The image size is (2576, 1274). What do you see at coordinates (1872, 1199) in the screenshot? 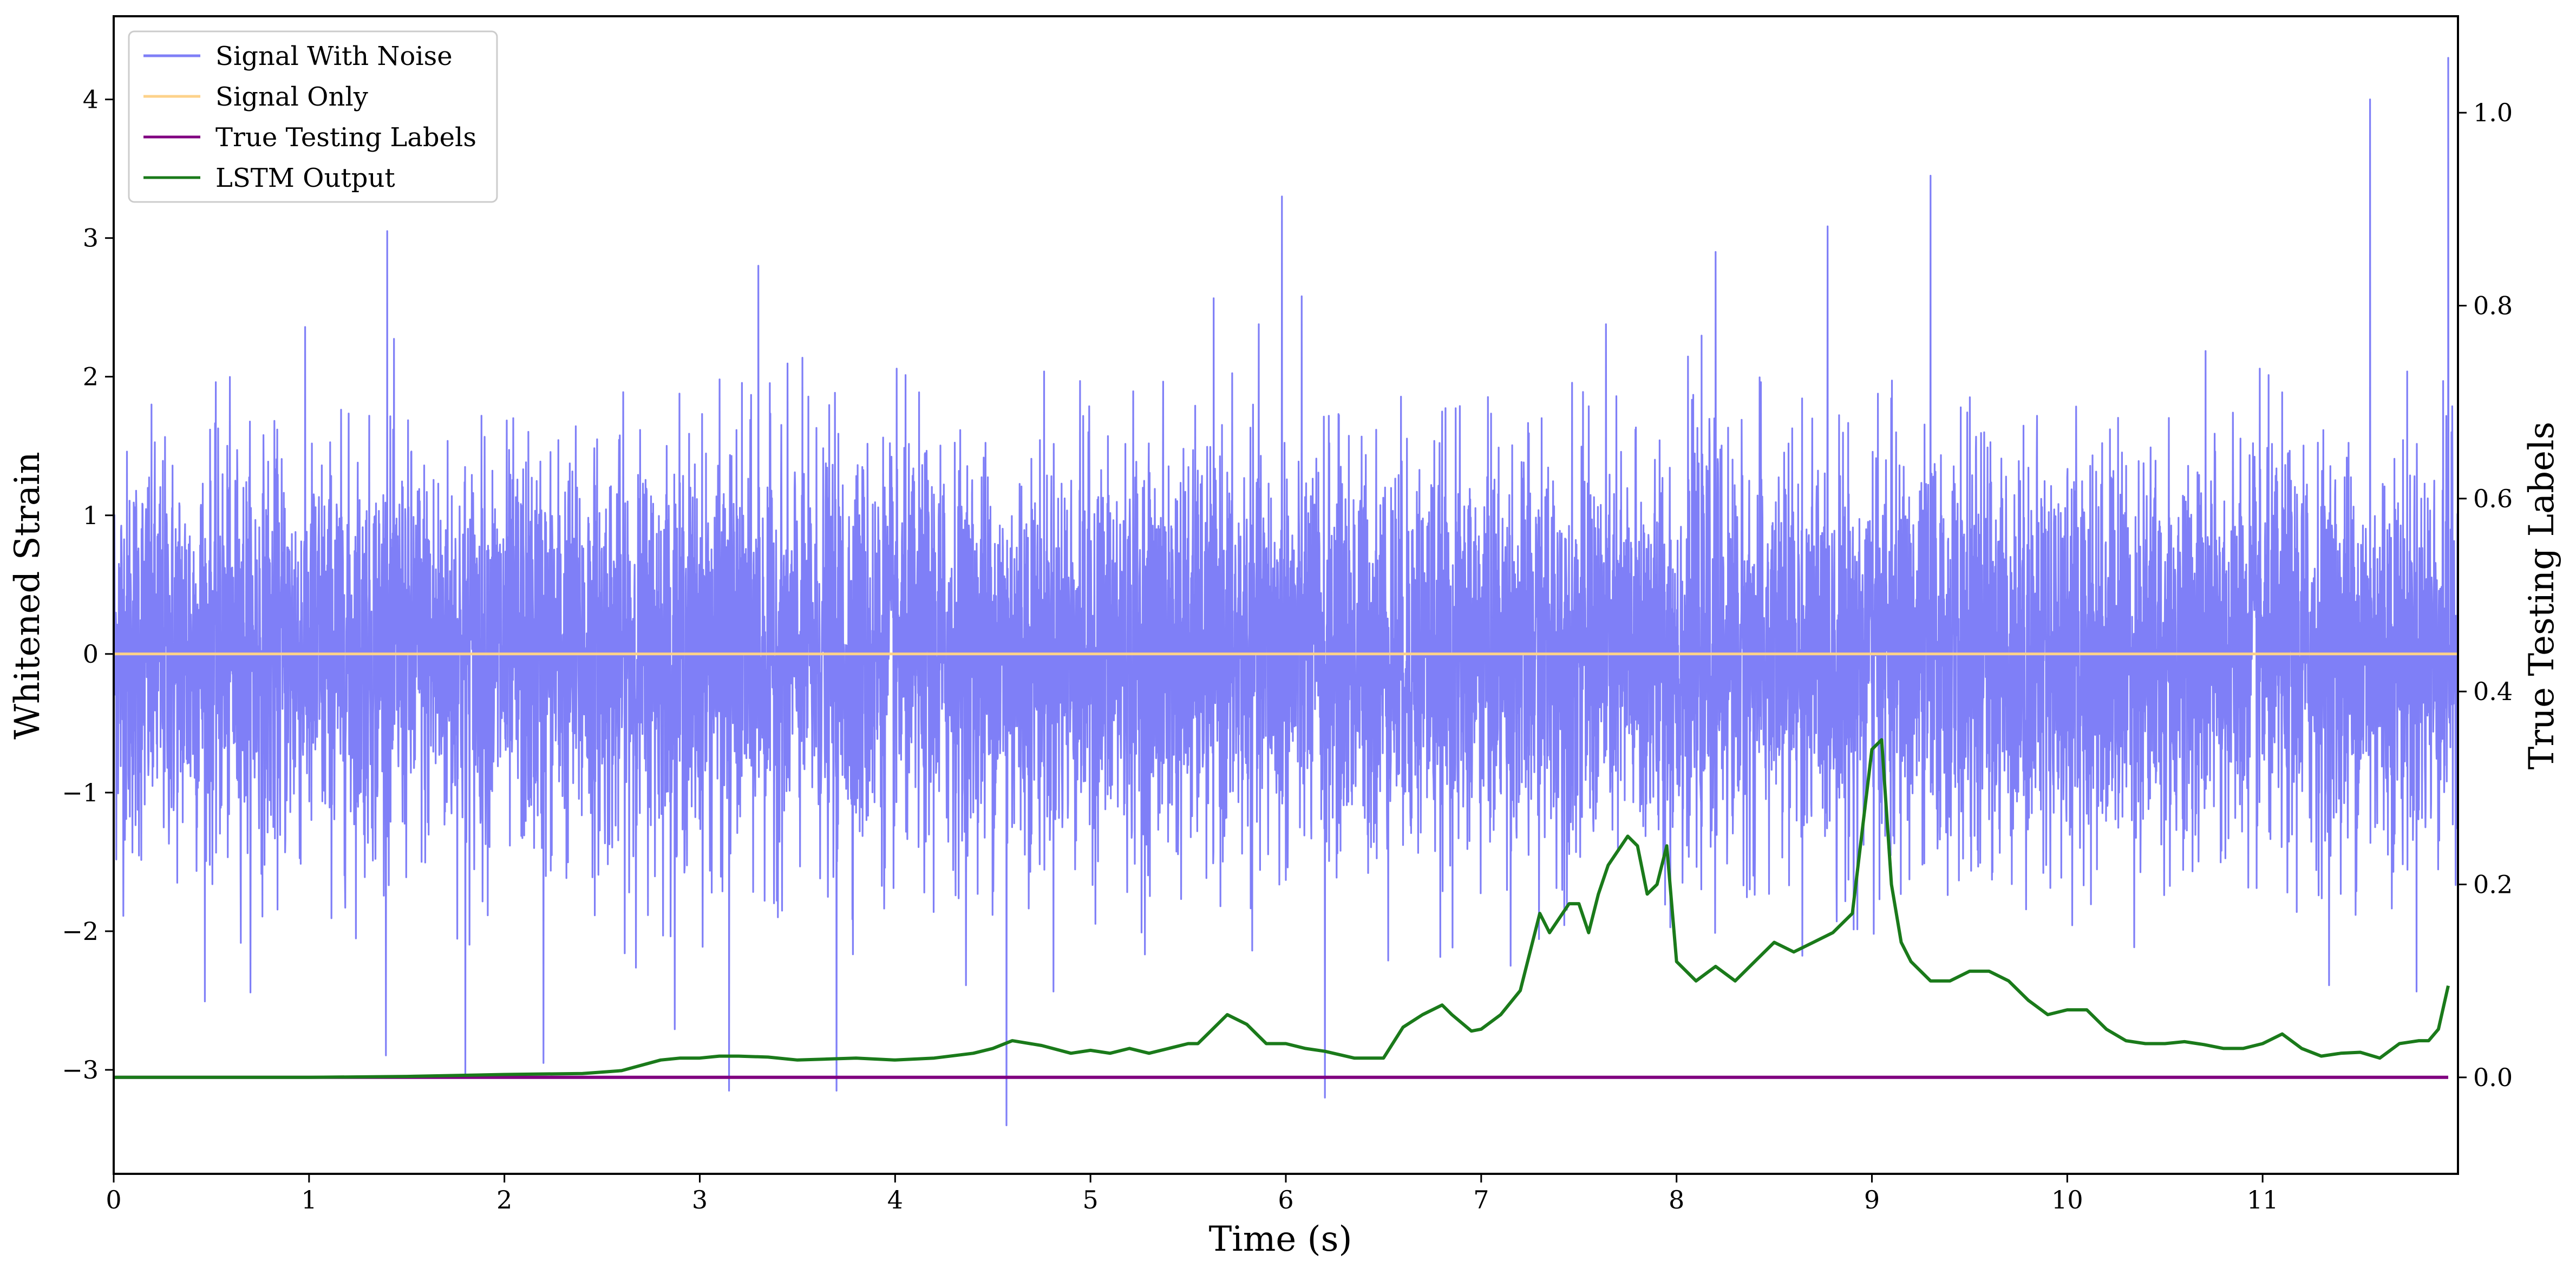
I see `x-tick-label: 9` at bounding box center [1872, 1199].